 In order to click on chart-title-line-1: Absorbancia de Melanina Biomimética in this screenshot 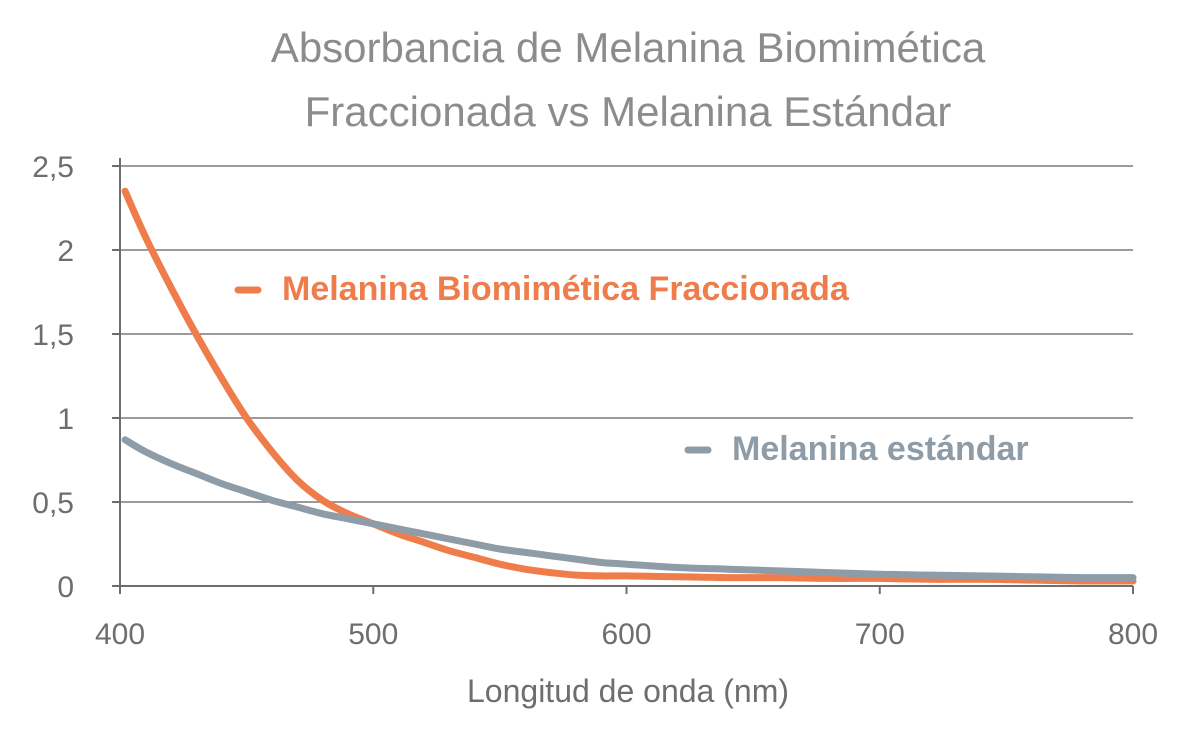, I will do `click(628, 47)`.